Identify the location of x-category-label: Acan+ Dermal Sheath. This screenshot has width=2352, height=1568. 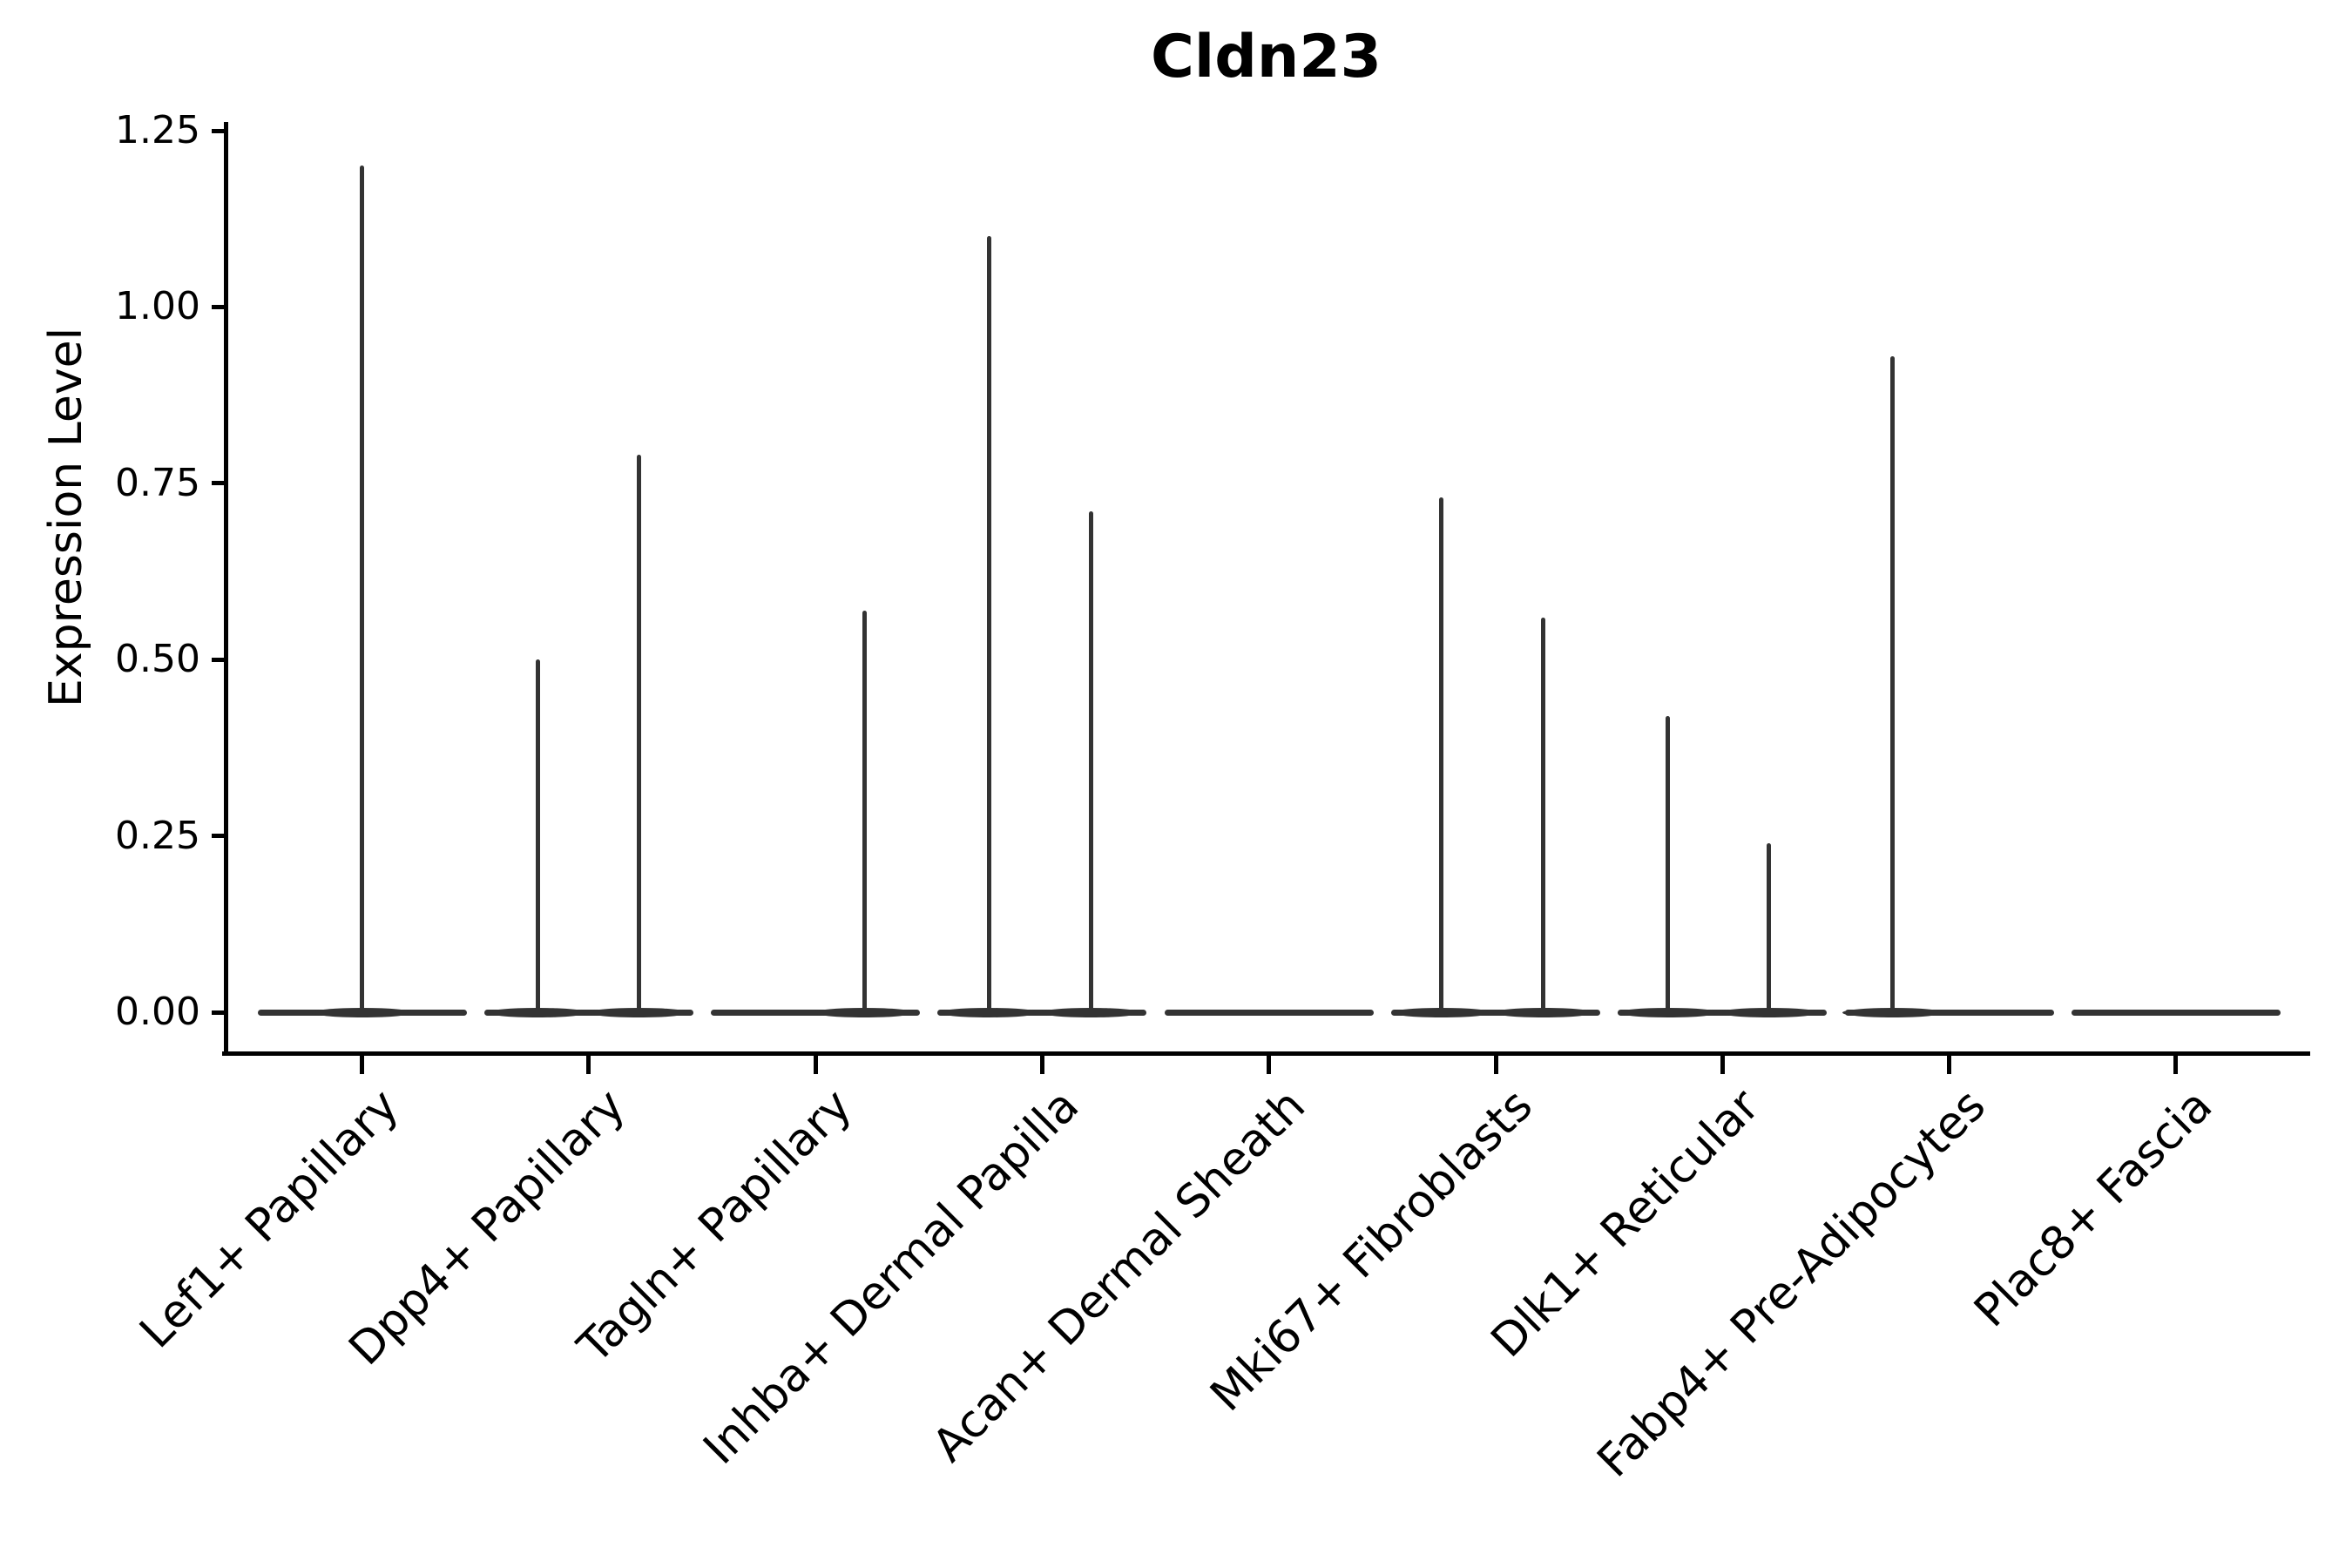
(1119, 1275).